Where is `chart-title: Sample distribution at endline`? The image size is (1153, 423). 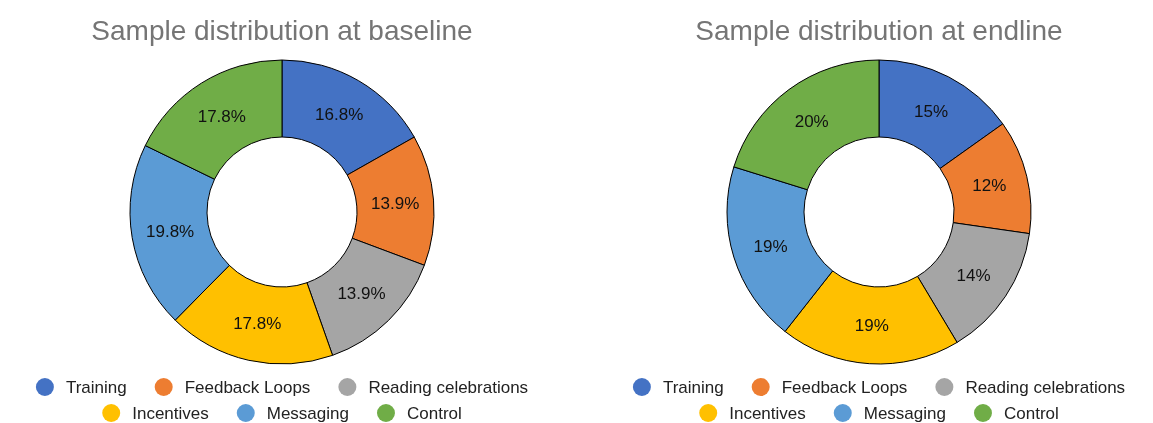 chart-title: Sample distribution at endline is located at coordinates (879, 30).